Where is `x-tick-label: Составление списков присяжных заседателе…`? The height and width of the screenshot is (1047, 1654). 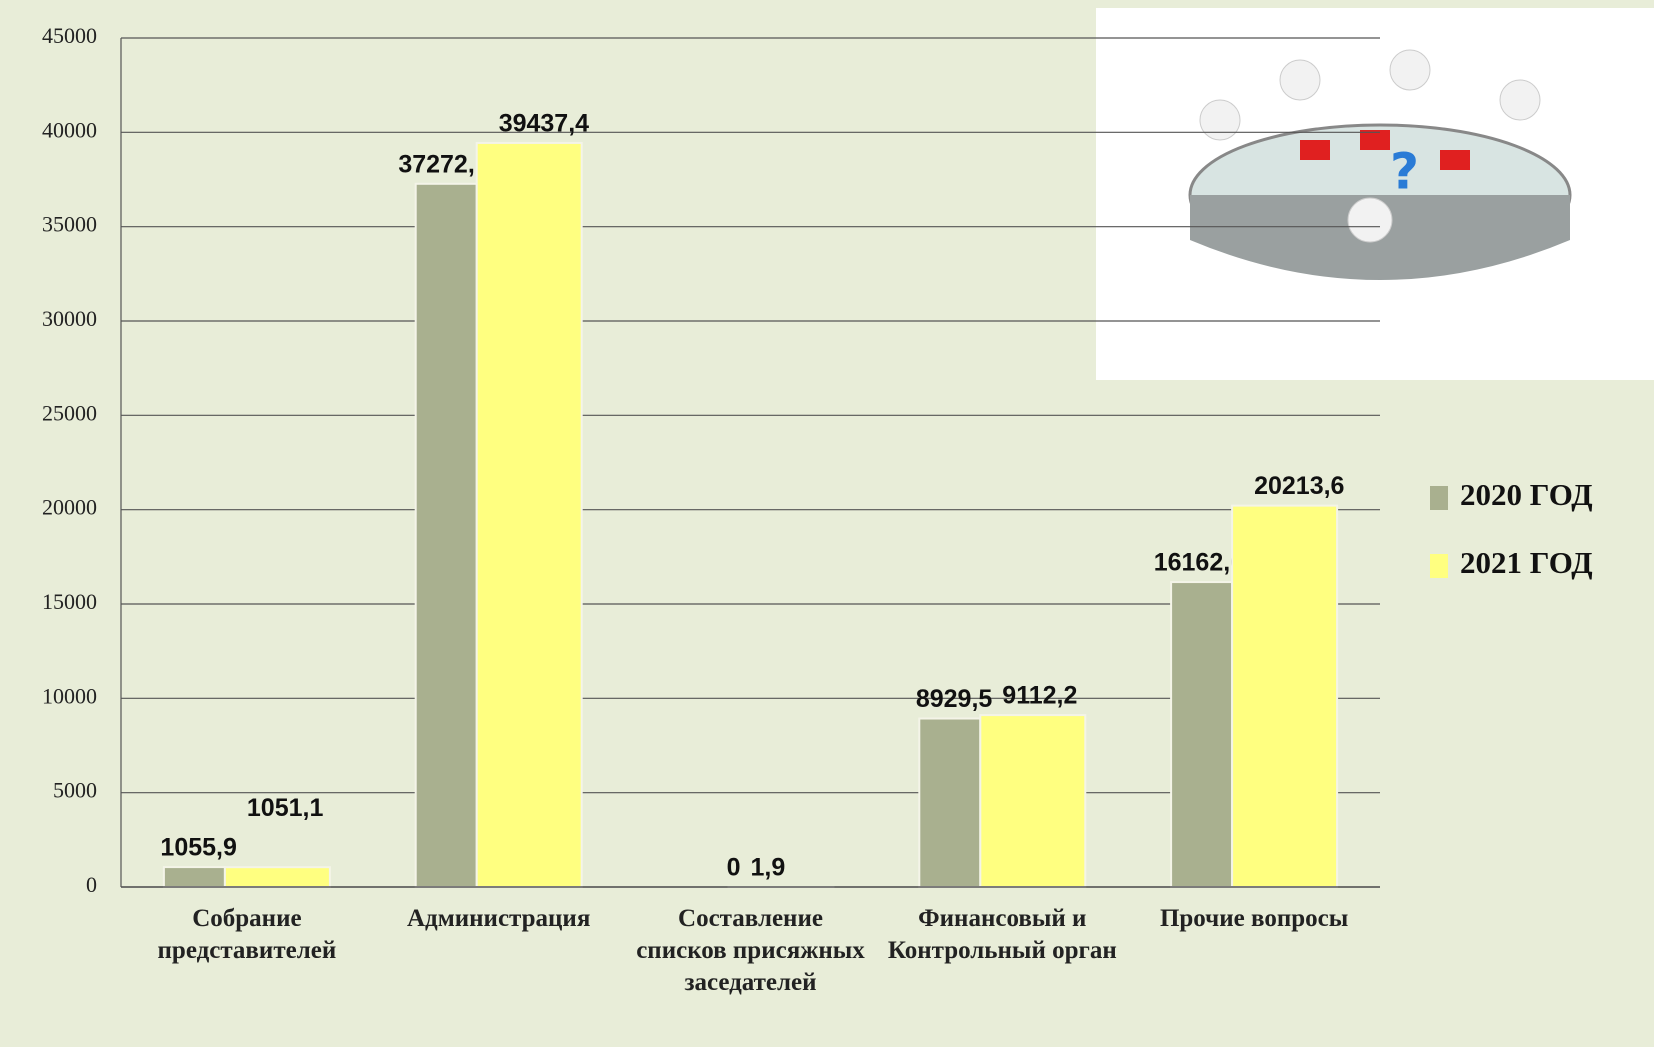
x-tick-label: Составление списков присяжных заседателе… is located at coordinates (750, 950).